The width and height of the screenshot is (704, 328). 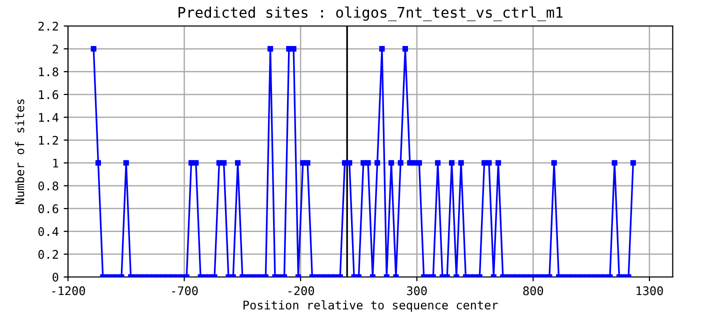 I want to click on y-tick-label: 1, so click(x=55, y=163).